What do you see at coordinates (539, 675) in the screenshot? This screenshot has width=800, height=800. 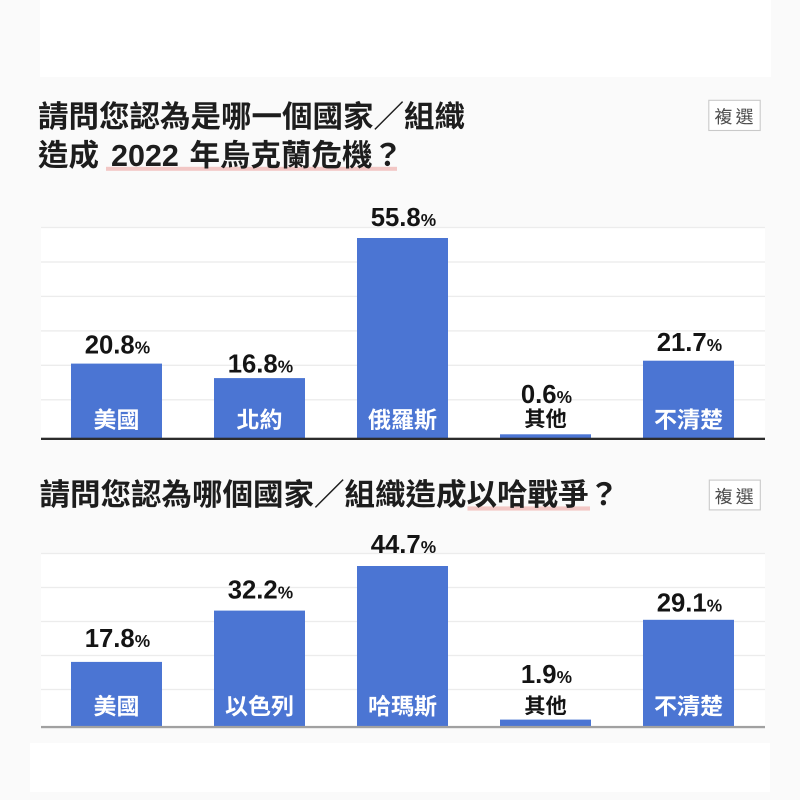 I see `svg-text: 1.9` at bounding box center [539, 675].